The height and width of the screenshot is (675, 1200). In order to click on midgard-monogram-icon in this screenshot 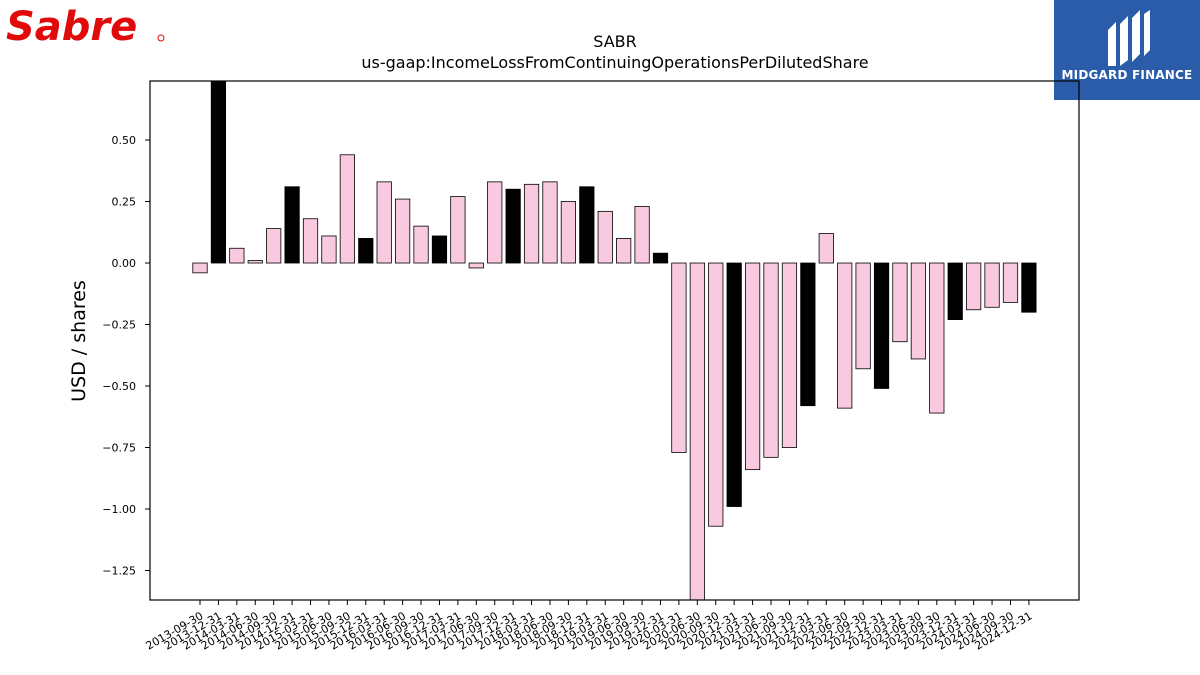, I will do `click(1129, 38)`.